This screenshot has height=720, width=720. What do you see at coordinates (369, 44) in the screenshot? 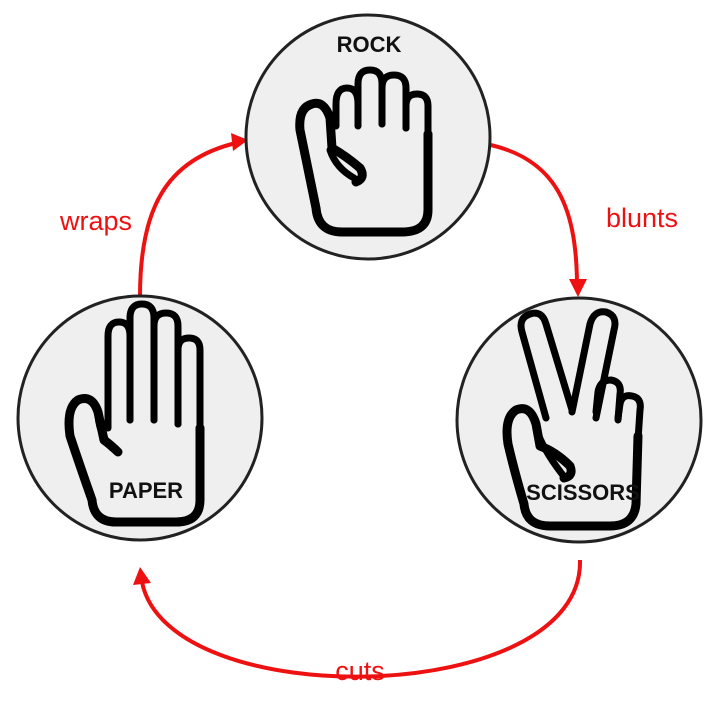
I see `node-label-rock: ROCK` at bounding box center [369, 44].